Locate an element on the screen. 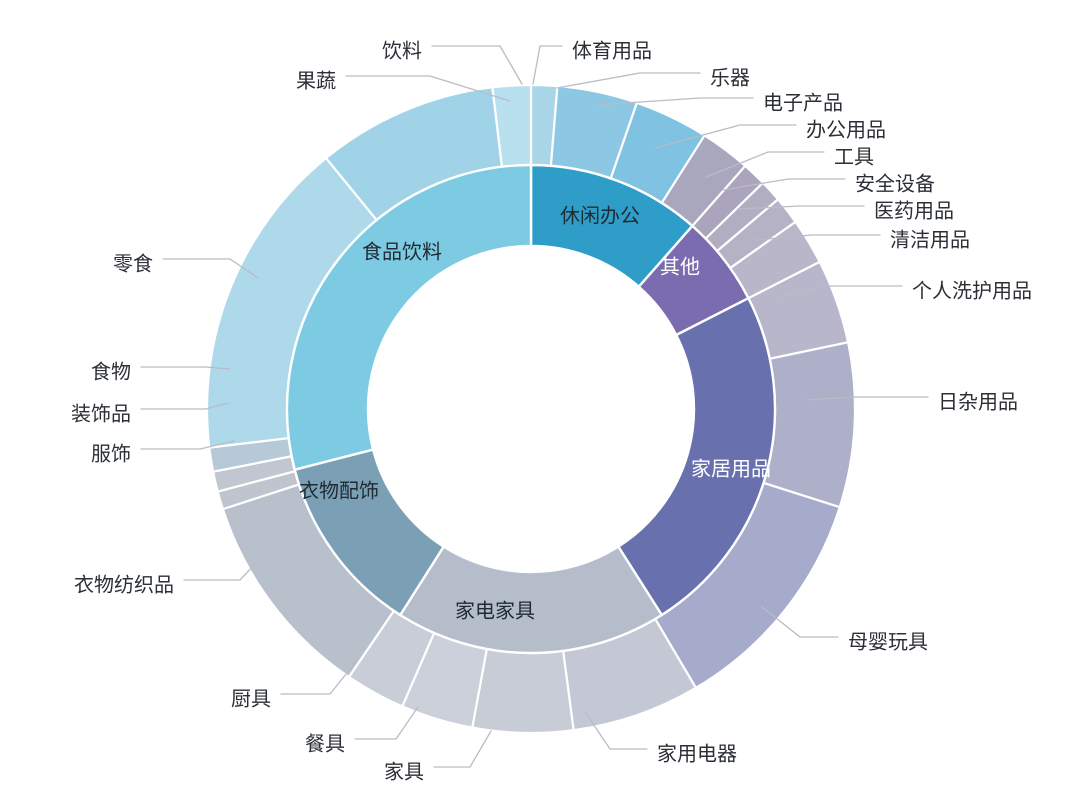 The height and width of the screenshot is (788, 1080). segment-label: 家具 is located at coordinates (404, 771).